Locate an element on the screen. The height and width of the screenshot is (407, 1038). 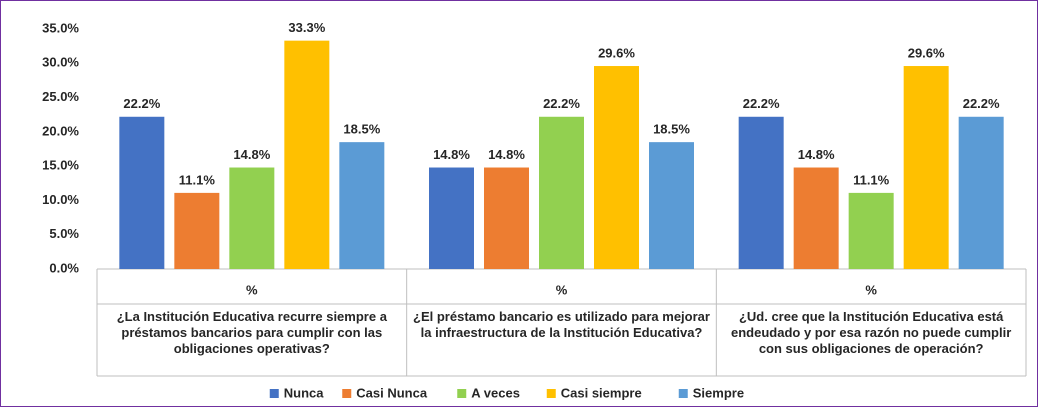
y-tick-label: 0.0% is located at coordinates (64, 267).